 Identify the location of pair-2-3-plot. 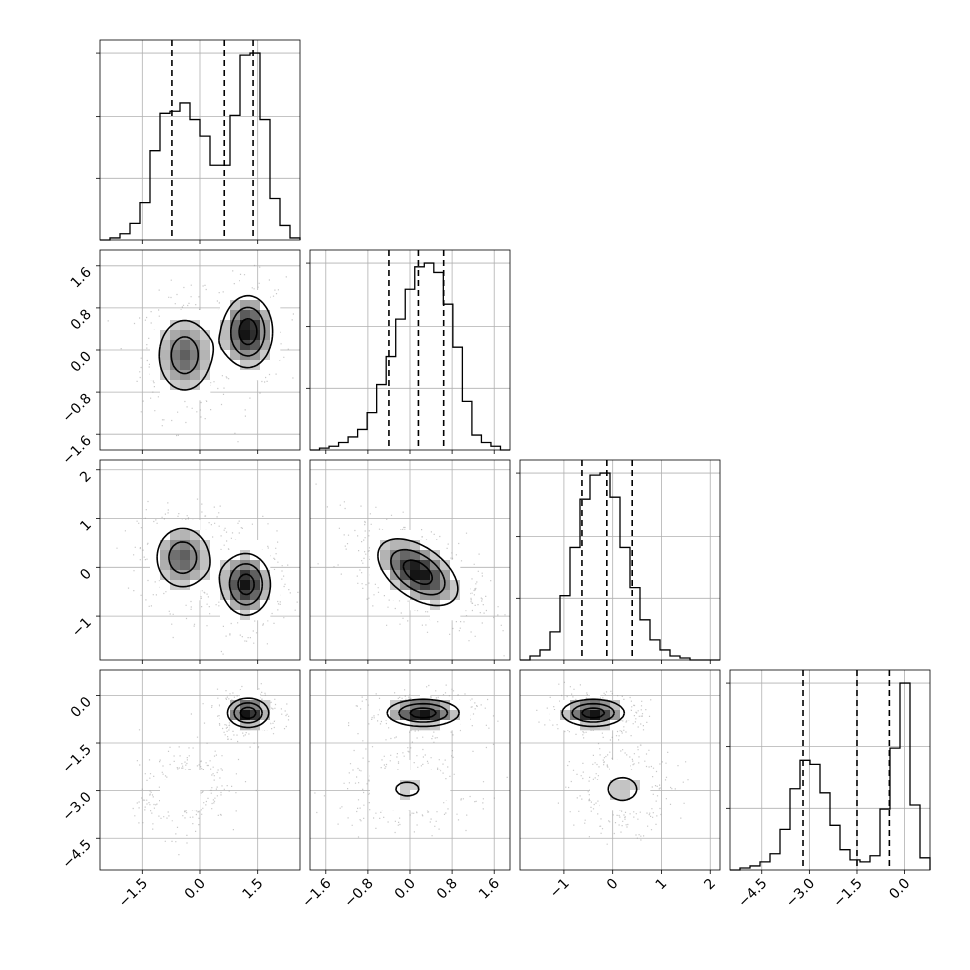
(620, 770).